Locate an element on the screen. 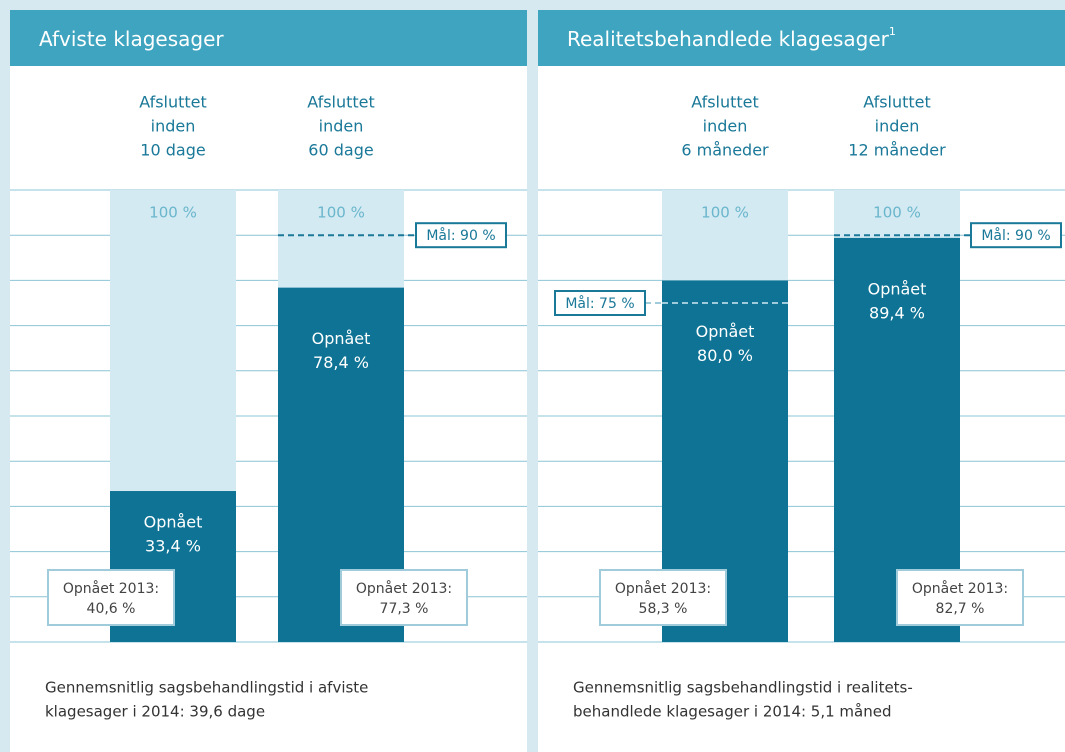 This screenshot has width=1065, height=752. value-label: 33,4 % is located at coordinates (173, 546).